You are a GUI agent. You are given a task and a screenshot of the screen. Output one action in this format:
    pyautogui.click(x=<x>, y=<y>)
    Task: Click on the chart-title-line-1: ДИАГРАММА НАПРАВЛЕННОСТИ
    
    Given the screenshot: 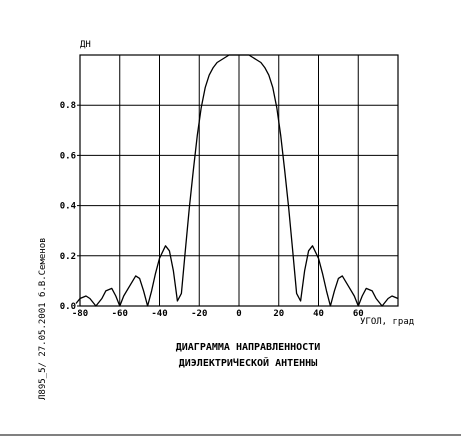 What is the action you would take?
    pyautogui.click(x=248, y=347)
    